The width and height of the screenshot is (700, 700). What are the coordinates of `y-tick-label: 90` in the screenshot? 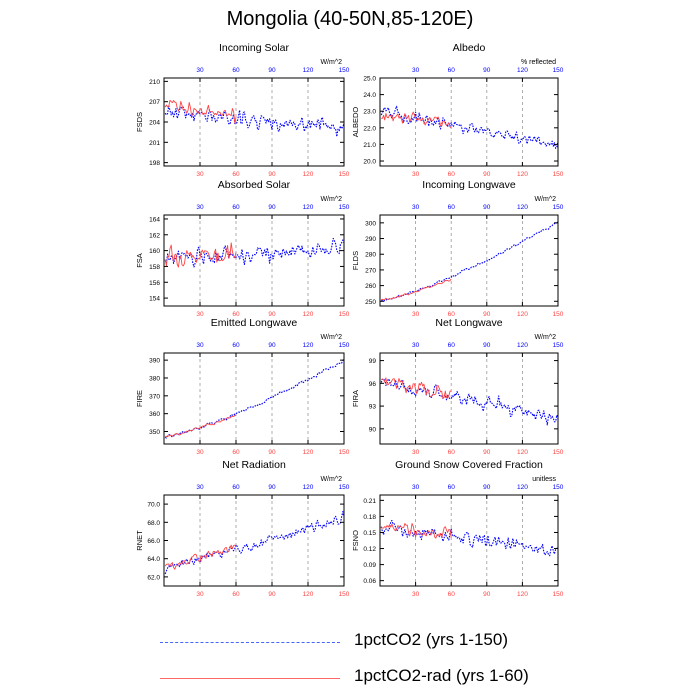 It's located at (373, 429).